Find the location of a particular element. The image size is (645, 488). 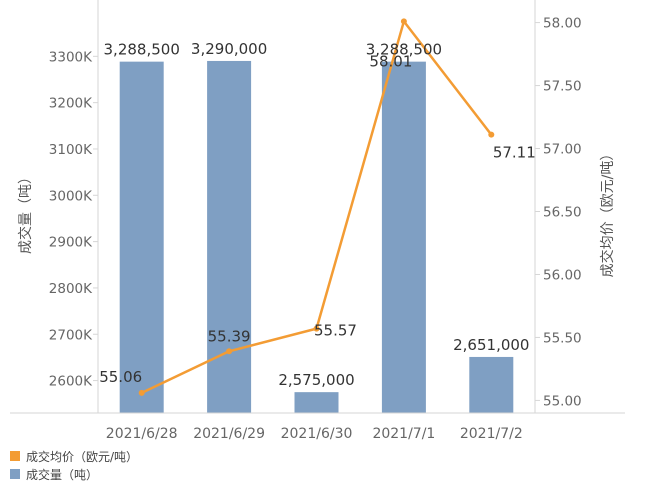

line-data-label: 55.57 is located at coordinates (335, 331).